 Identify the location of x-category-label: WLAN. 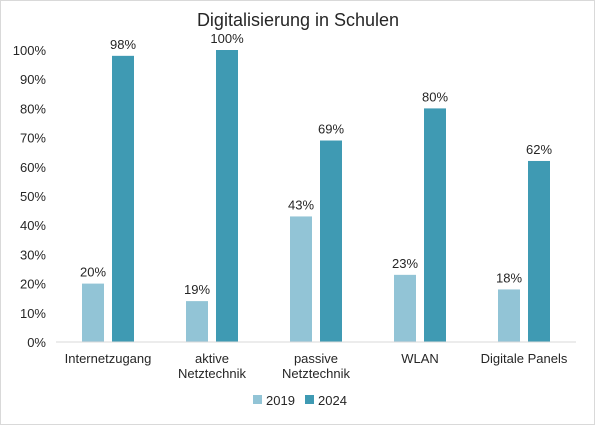
(420, 358).